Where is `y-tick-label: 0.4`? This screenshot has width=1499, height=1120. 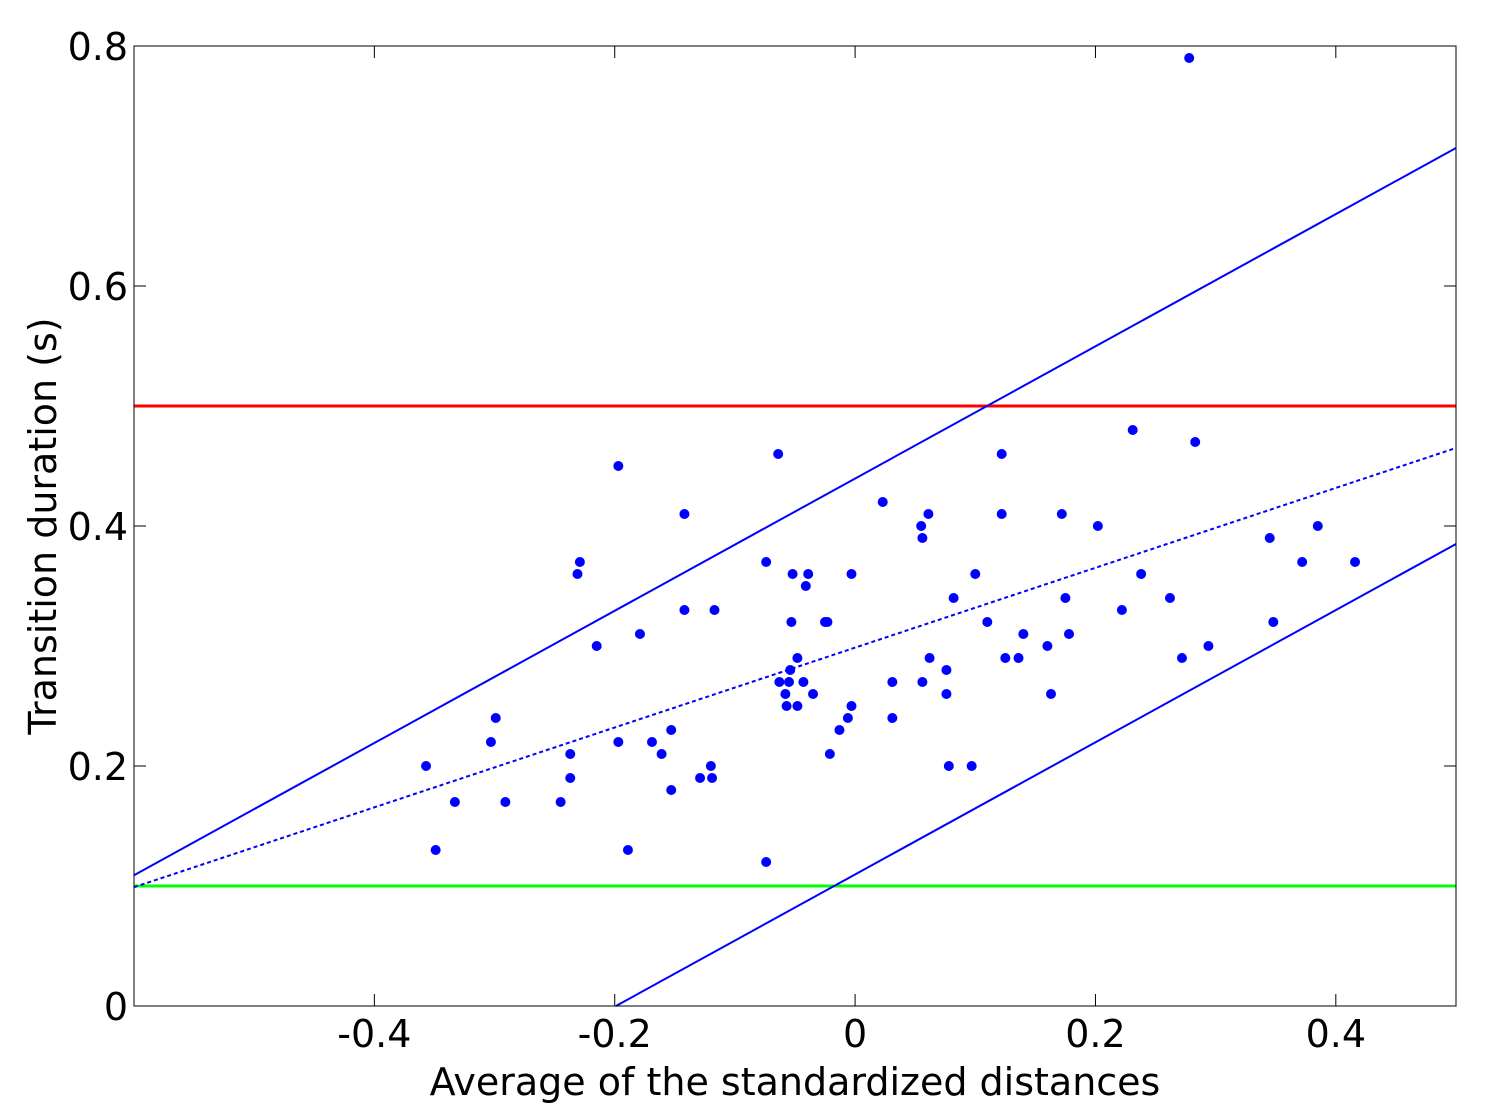
y-tick-label: 0.4 is located at coordinates (98, 527).